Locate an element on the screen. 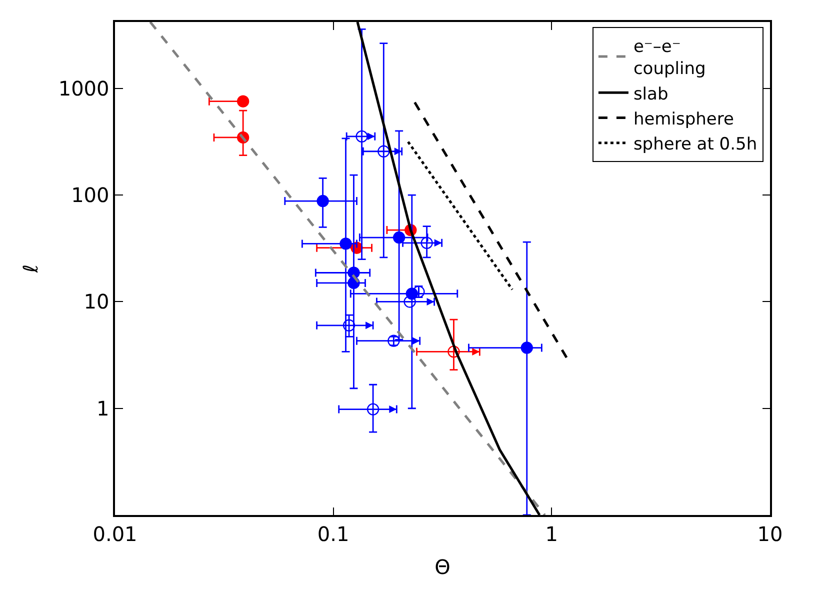 Image resolution: width=815 pixels, height=590 pixels. x-tick-label: 0.1 is located at coordinates (333, 534).